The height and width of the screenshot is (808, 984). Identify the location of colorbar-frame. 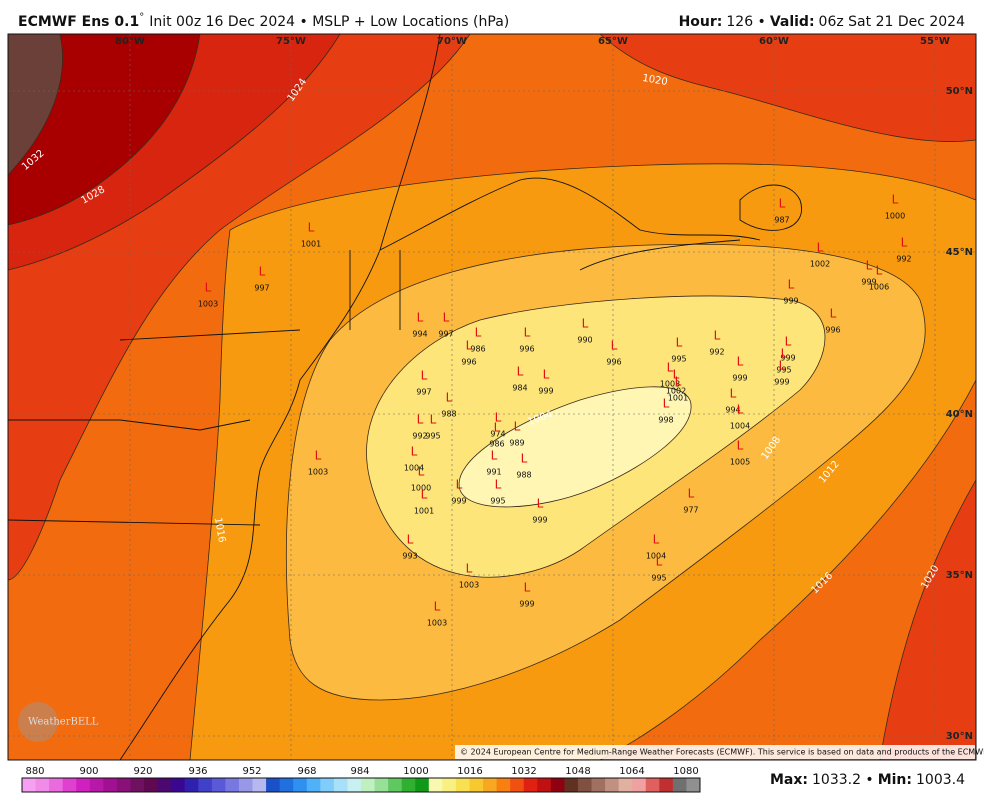
(361, 785).